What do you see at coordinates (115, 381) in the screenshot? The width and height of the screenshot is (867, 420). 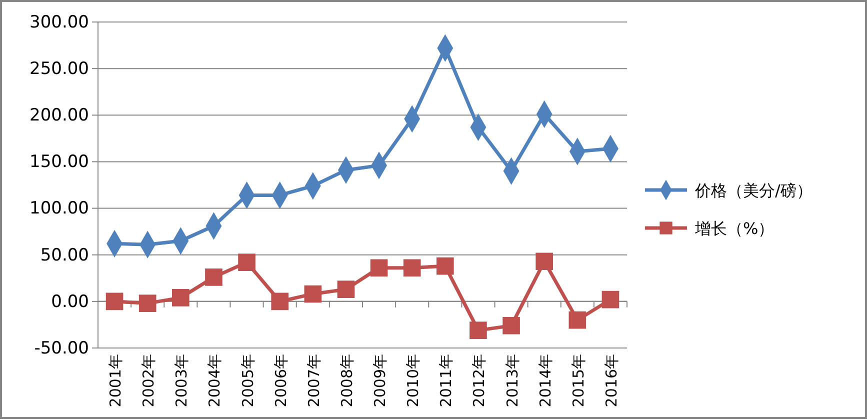 I see `x-tick-label: 2001年` at bounding box center [115, 381].